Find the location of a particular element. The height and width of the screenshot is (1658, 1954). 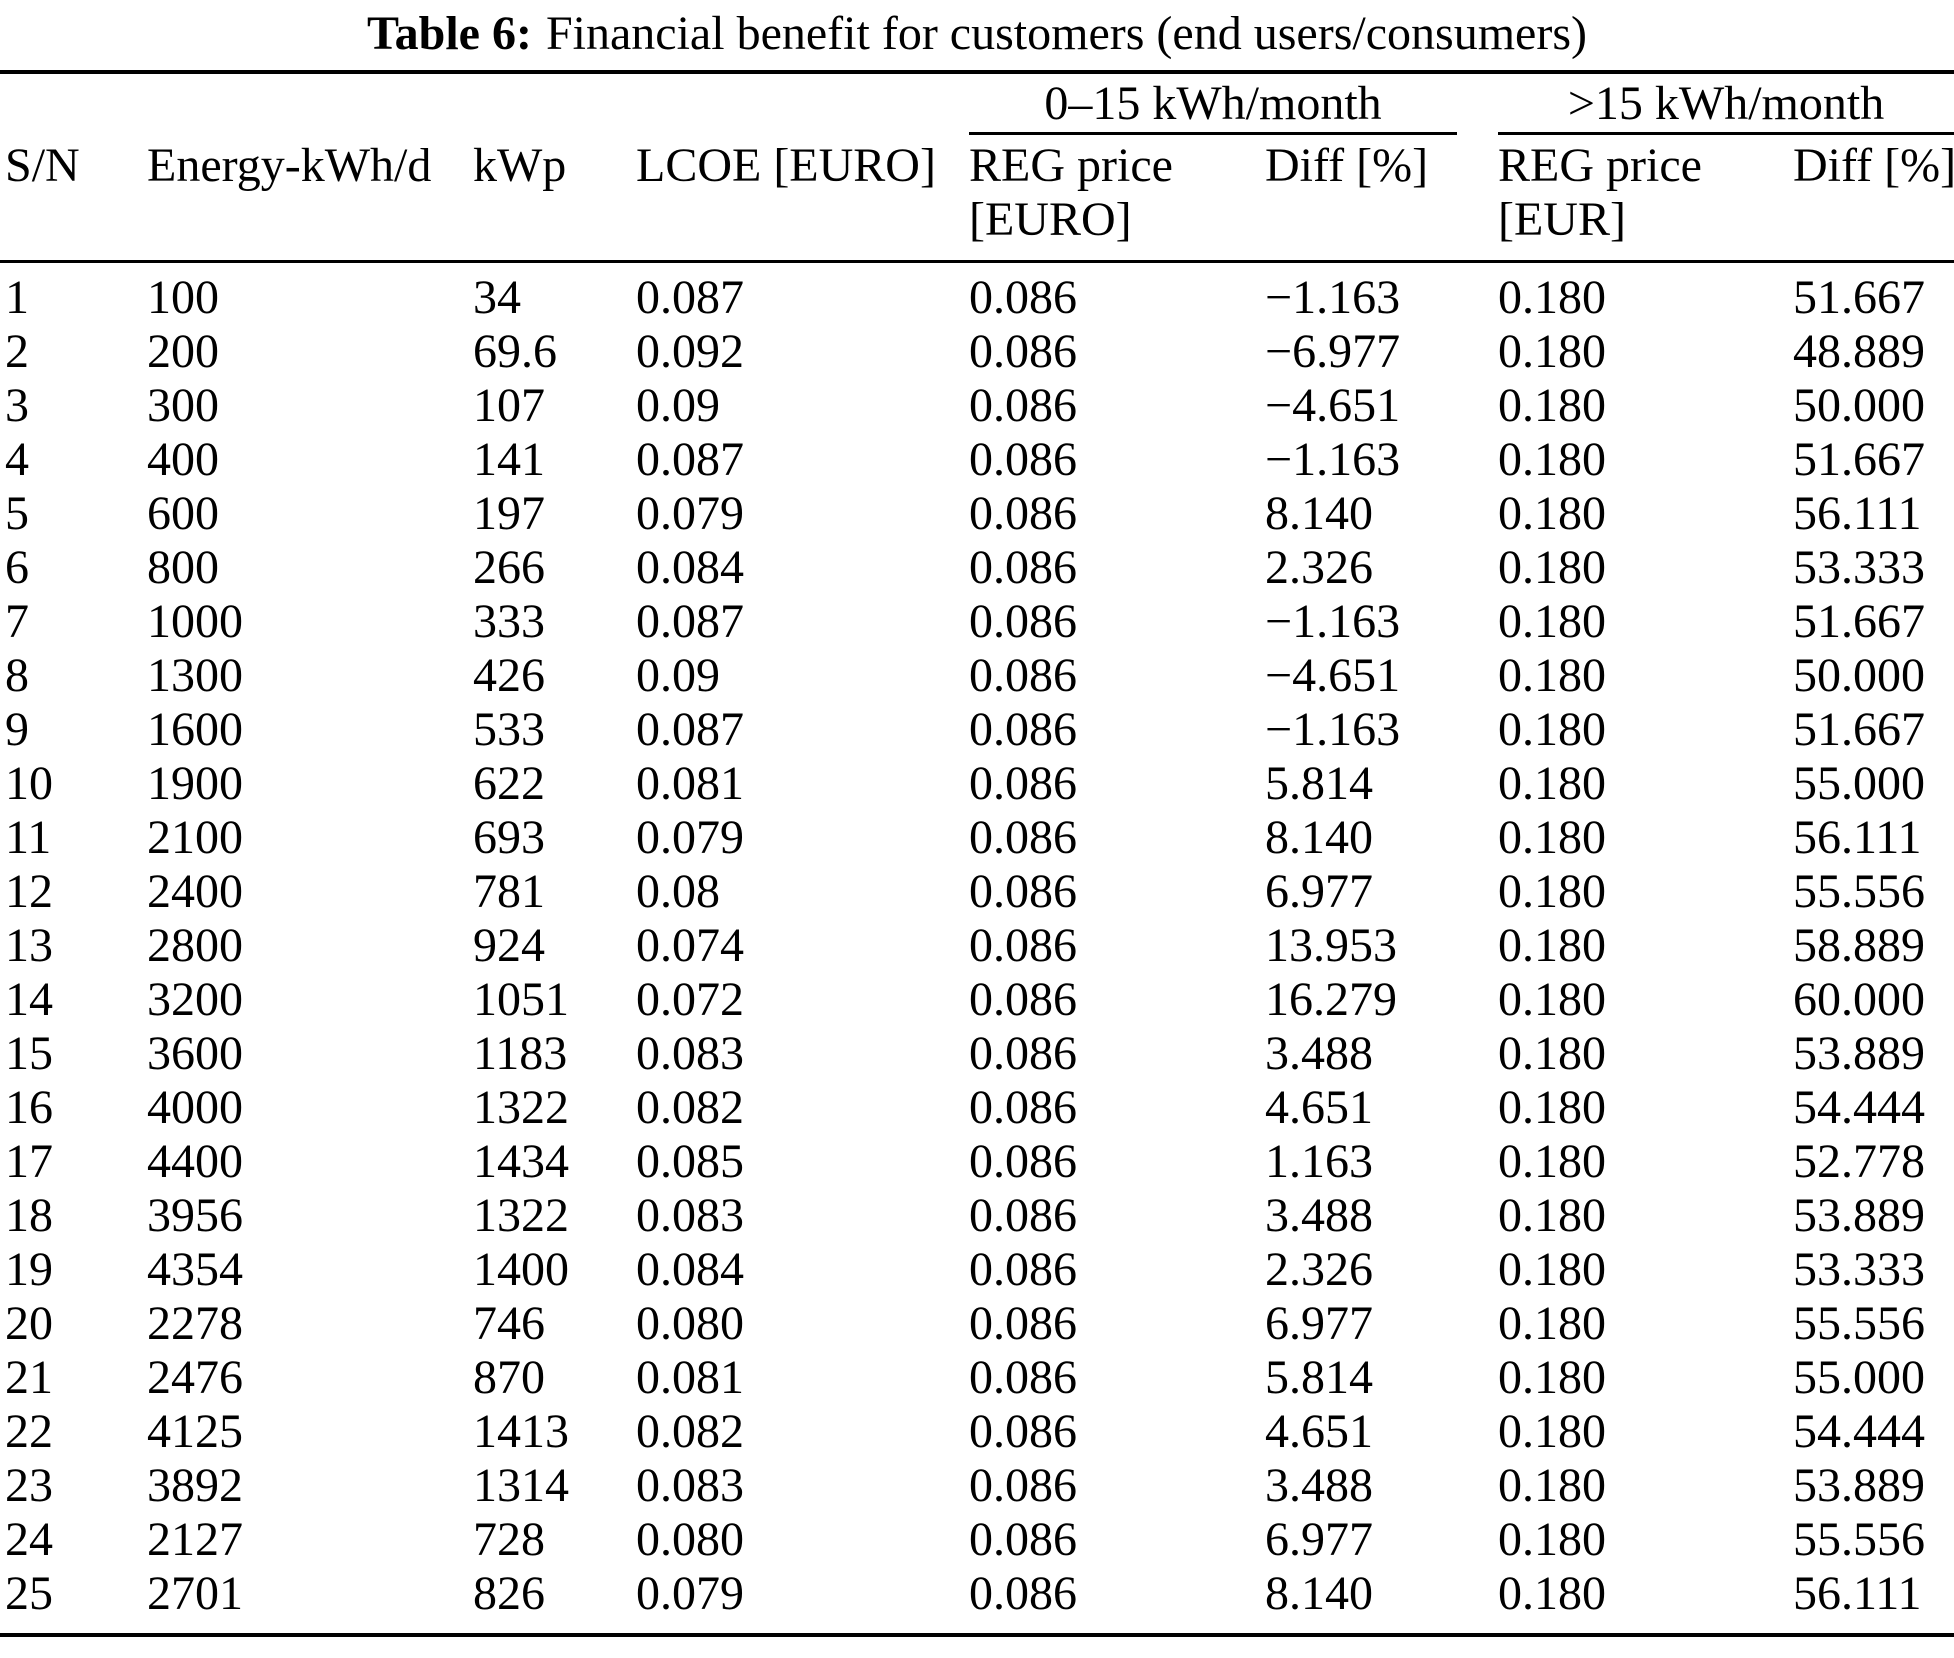

table-cell-lcoe: 0.080 is located at coordinates (690, 1539).